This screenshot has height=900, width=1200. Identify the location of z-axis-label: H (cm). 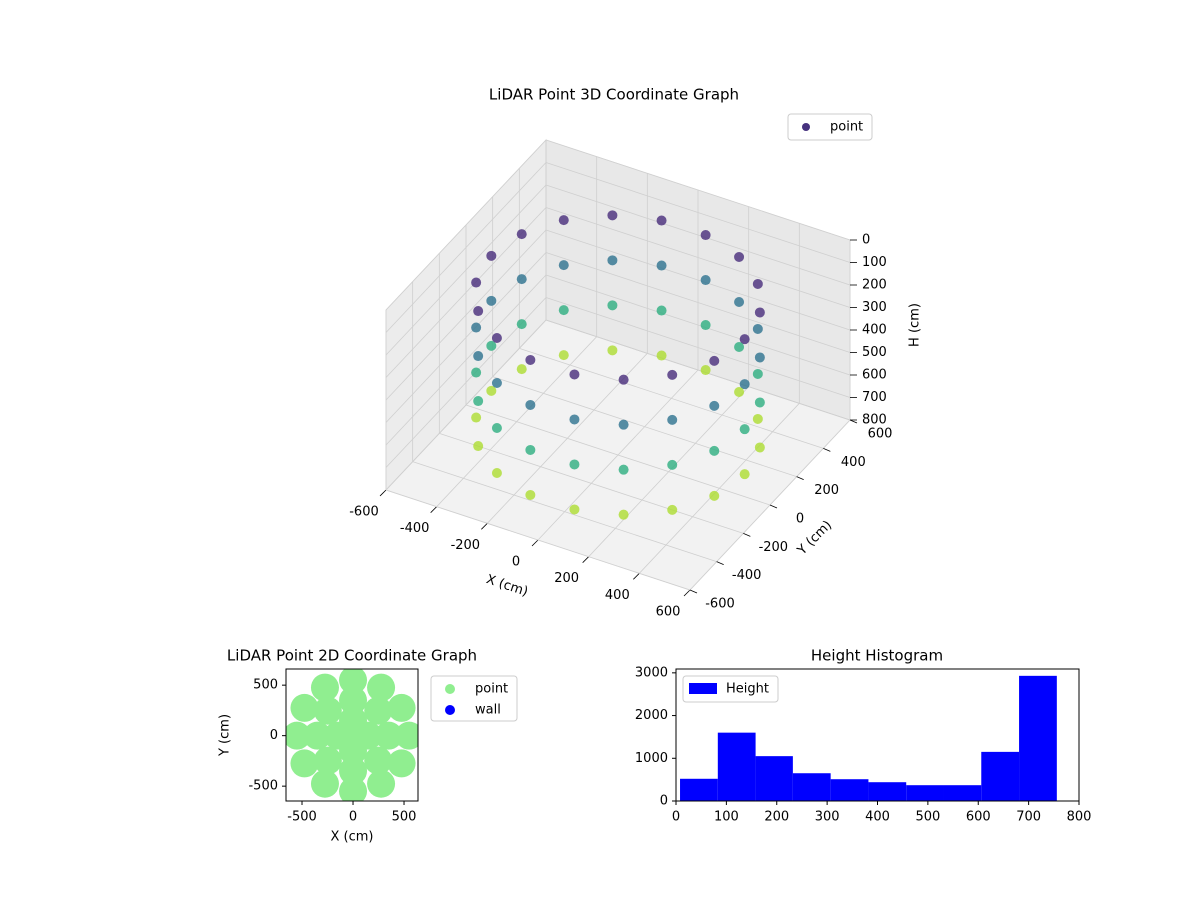
(915, 325).